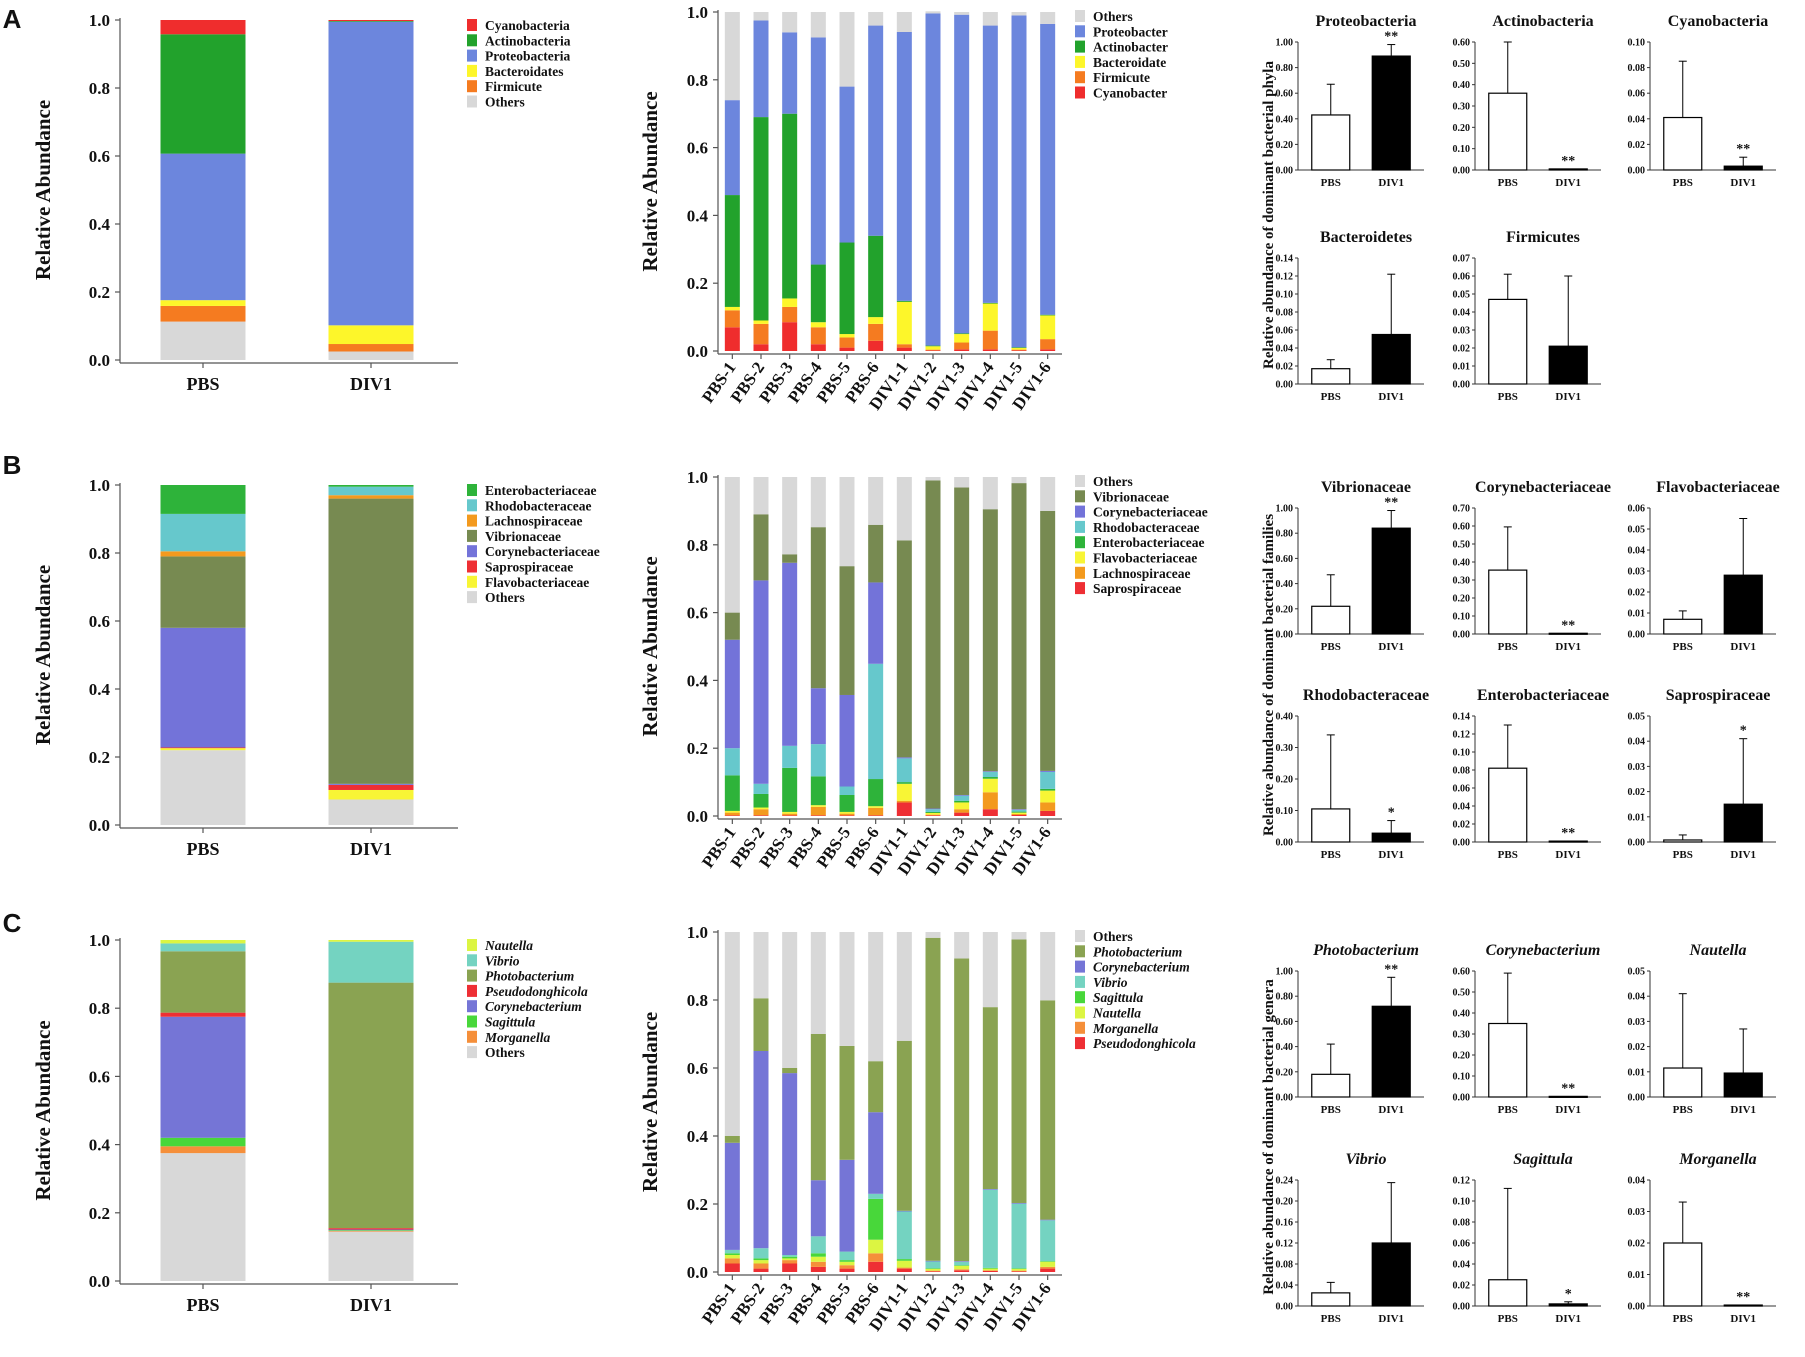 The height and width of the screenshot is (1357, 1805). Describe the element at coordinates (371, 1105) in the screenshot. I see `bar-segment-photobacterium` at that location.